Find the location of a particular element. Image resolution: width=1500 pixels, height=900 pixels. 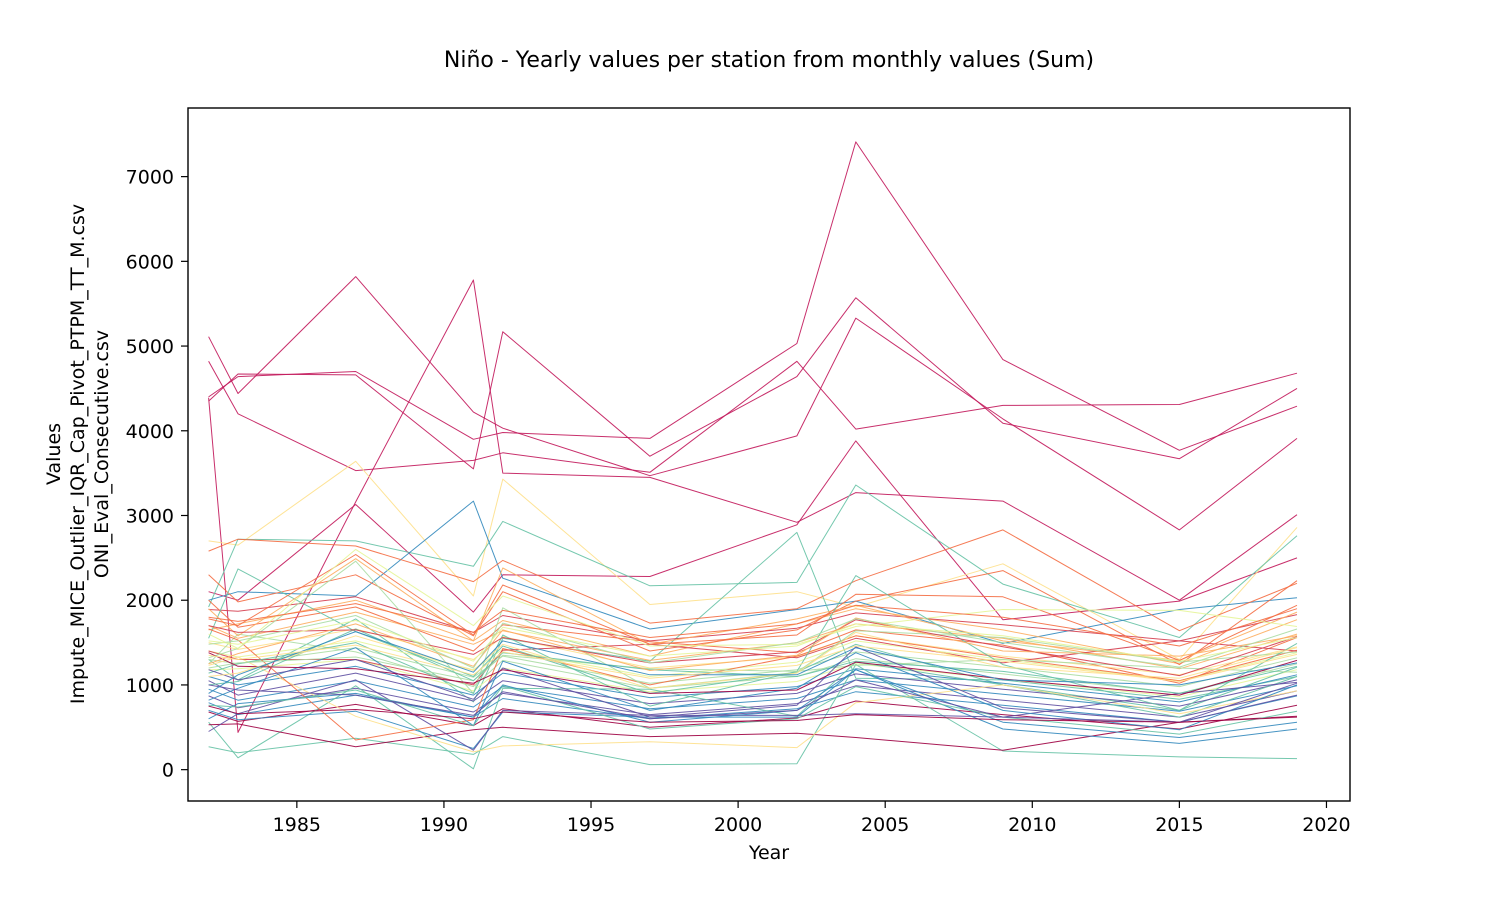

x-axis: 1985 1990 1995 2000 2005 2010 2015 2020 is located at coordinates (812, 818).